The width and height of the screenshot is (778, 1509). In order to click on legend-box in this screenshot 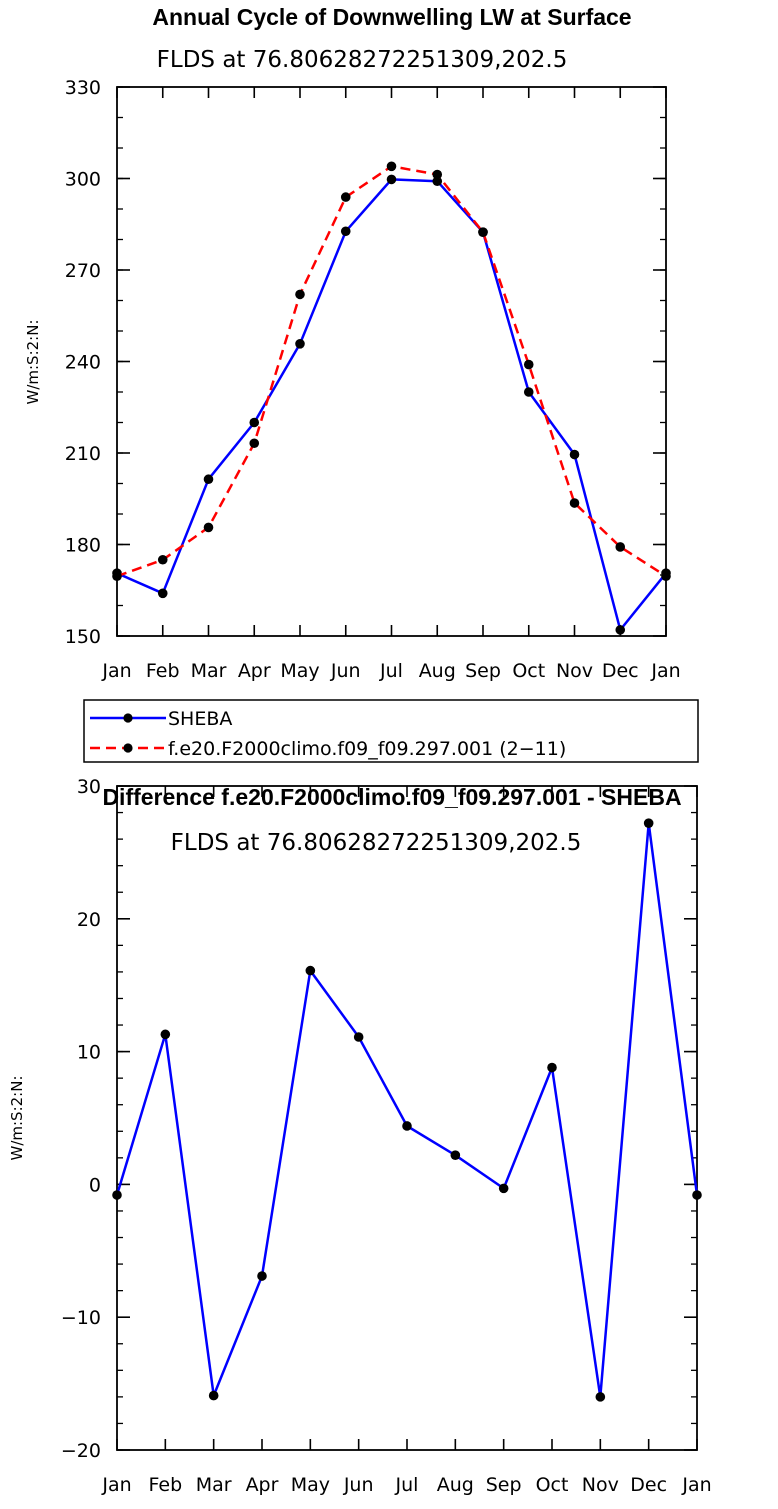, I will do `click(391, 731)`.